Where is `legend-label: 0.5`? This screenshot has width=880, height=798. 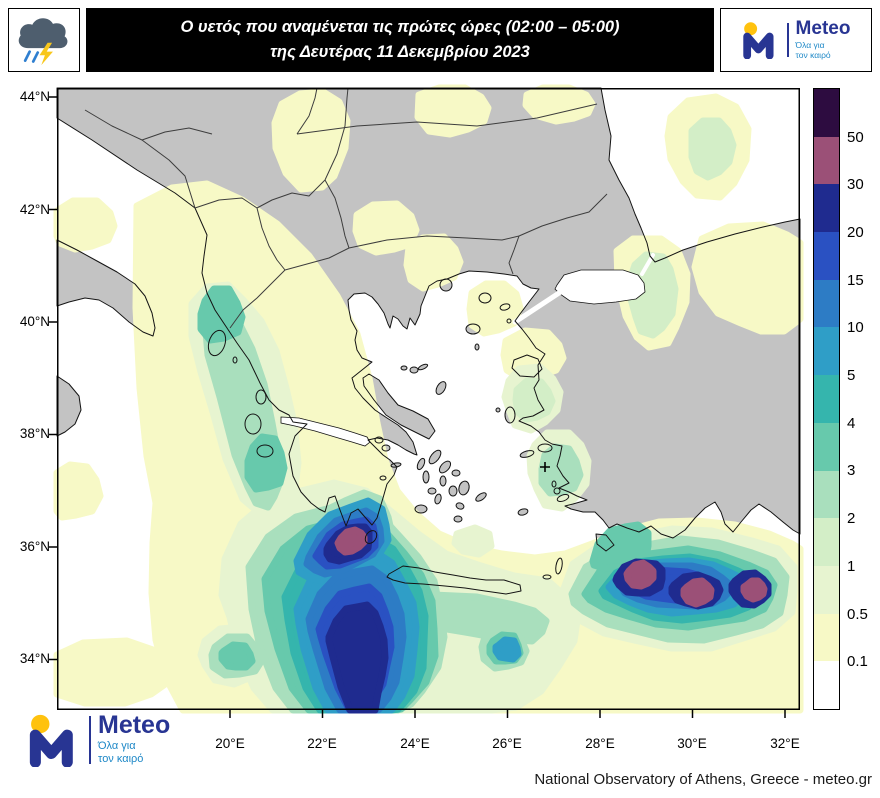
legend-label: 0.5 is located at coordinates (857, 614).